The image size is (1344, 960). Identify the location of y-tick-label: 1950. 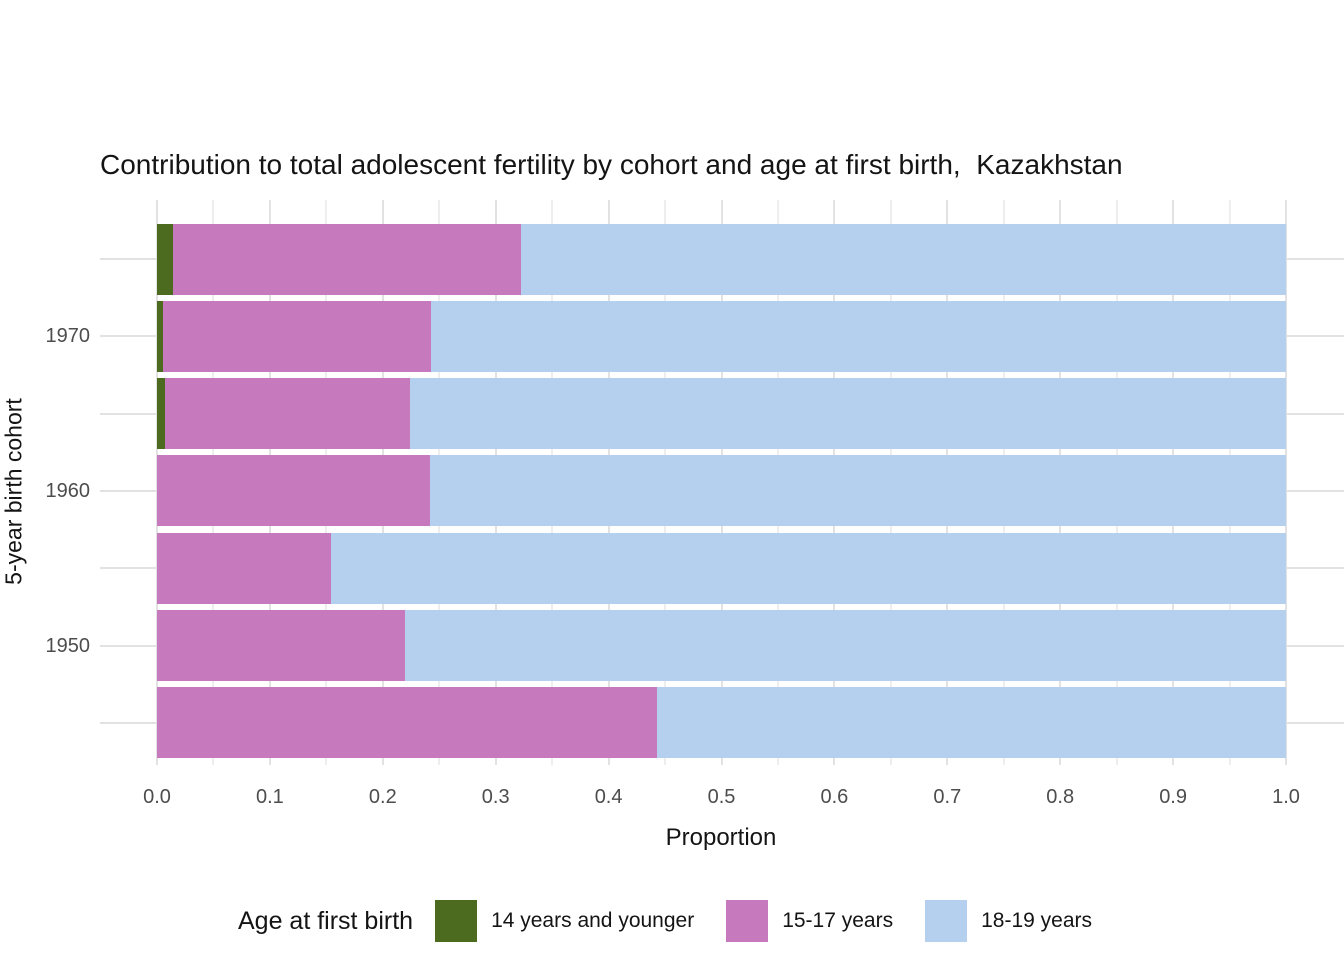
(68, 645).